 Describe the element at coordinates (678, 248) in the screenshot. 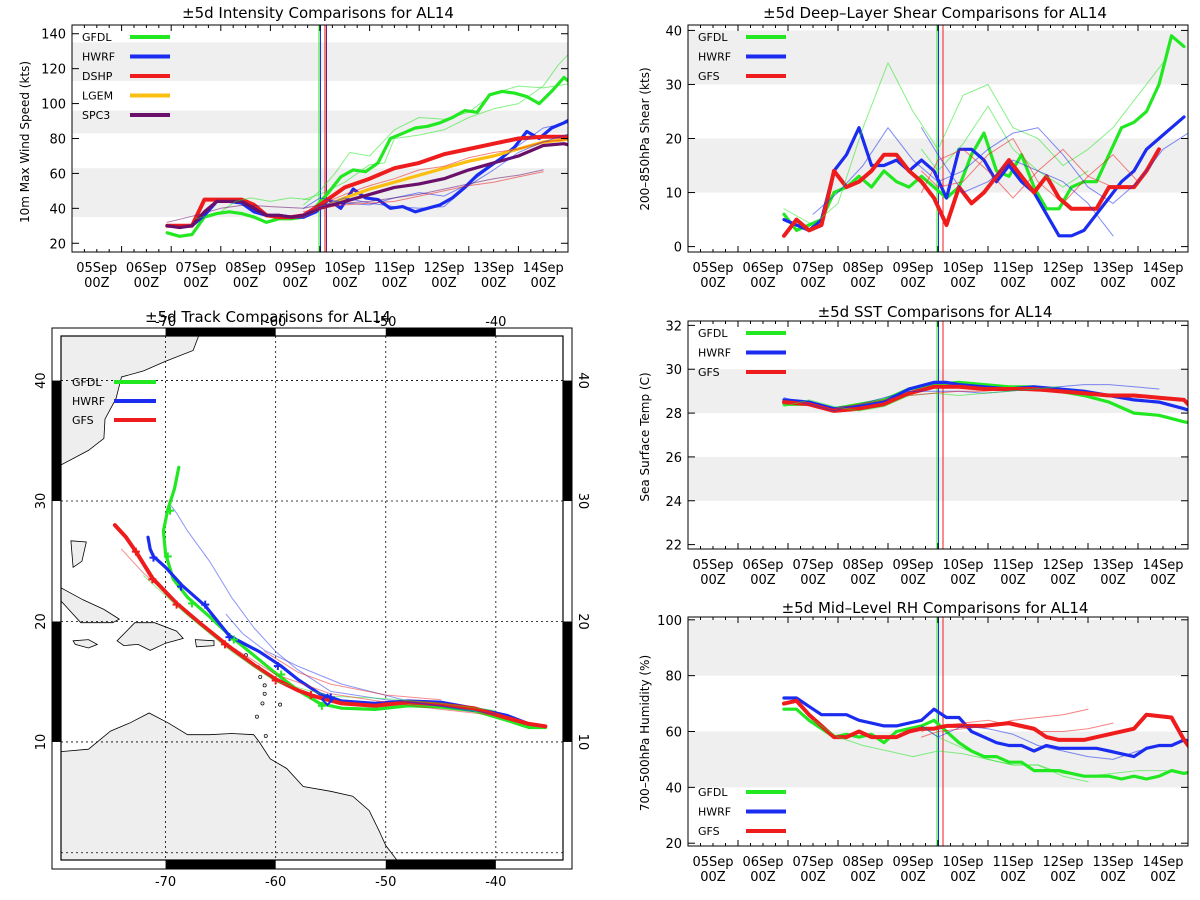

I see `shear-ytick-label: 0` at that location.